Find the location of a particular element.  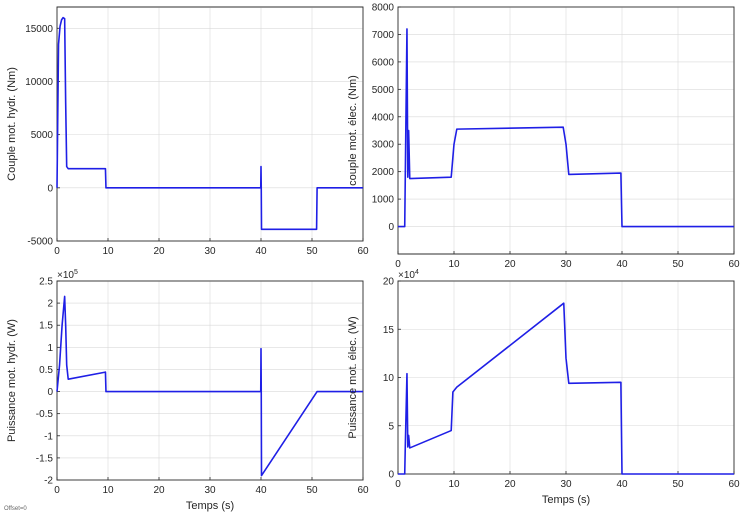

y-tick-label: -2 is located at coordinates (48, 481).